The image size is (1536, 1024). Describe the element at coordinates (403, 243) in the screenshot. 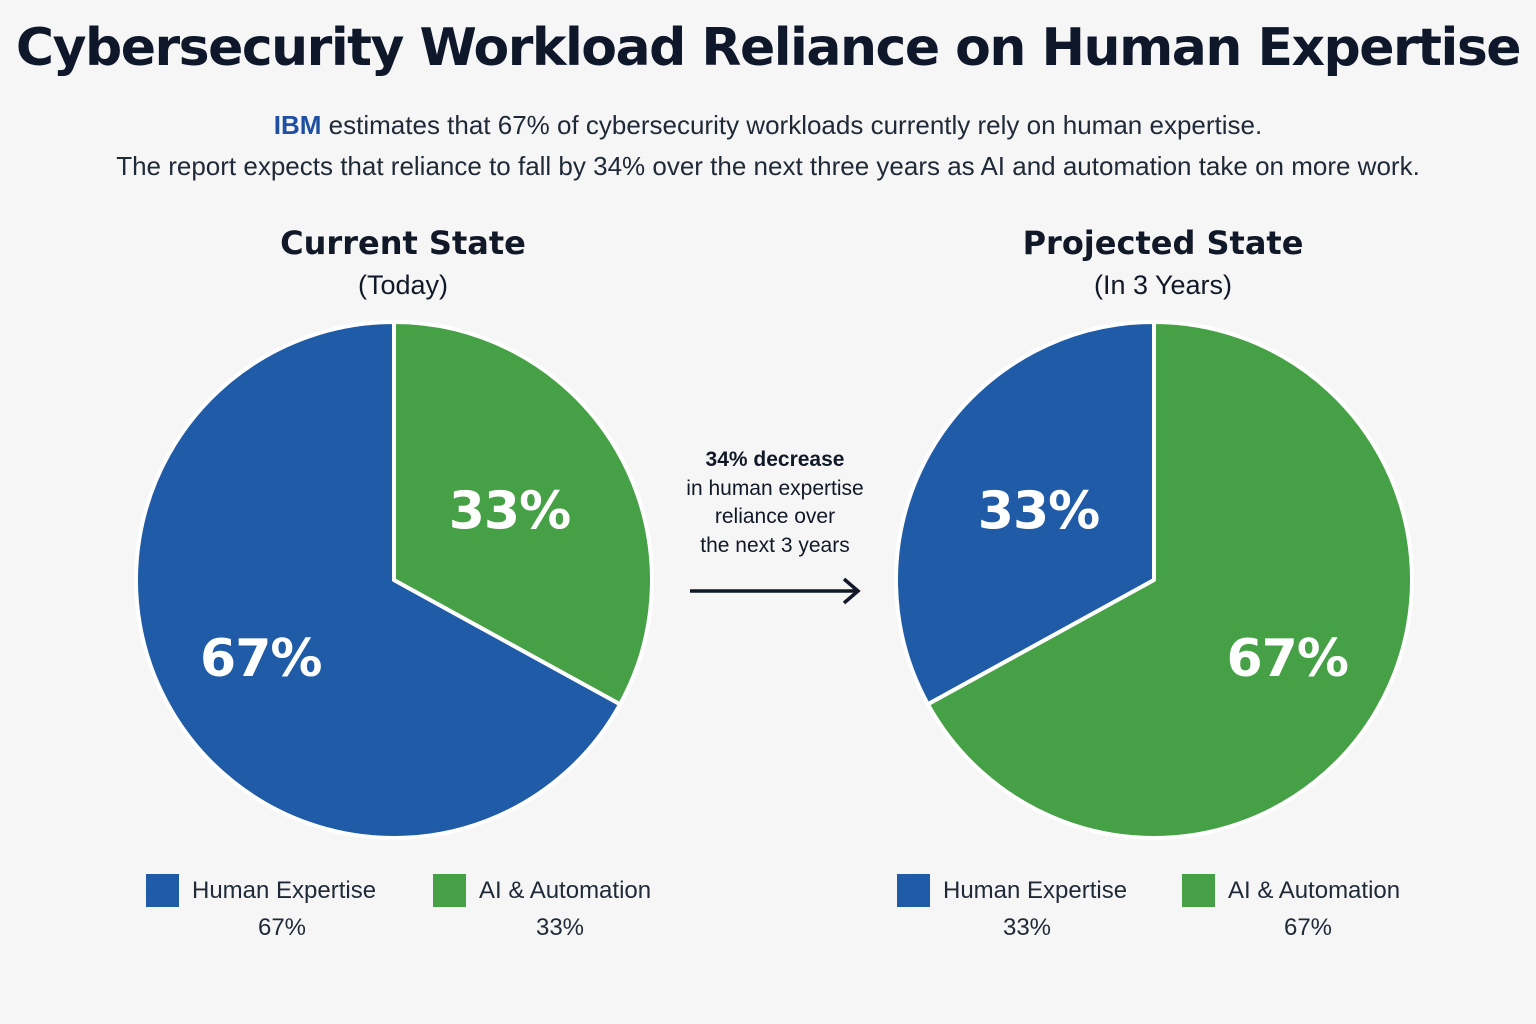

I see `chart-title-current: Current State` at that location.